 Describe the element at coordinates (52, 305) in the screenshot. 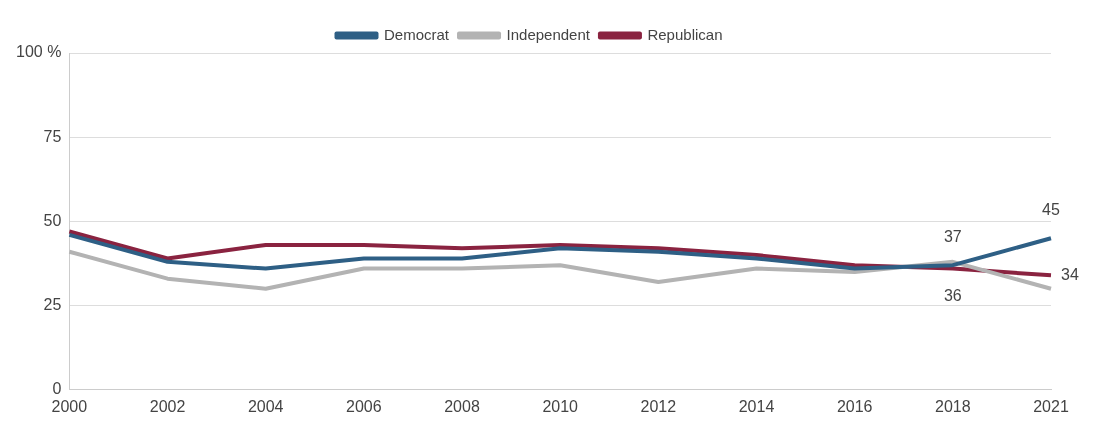

I see `y-tick-label: 25` at that location.